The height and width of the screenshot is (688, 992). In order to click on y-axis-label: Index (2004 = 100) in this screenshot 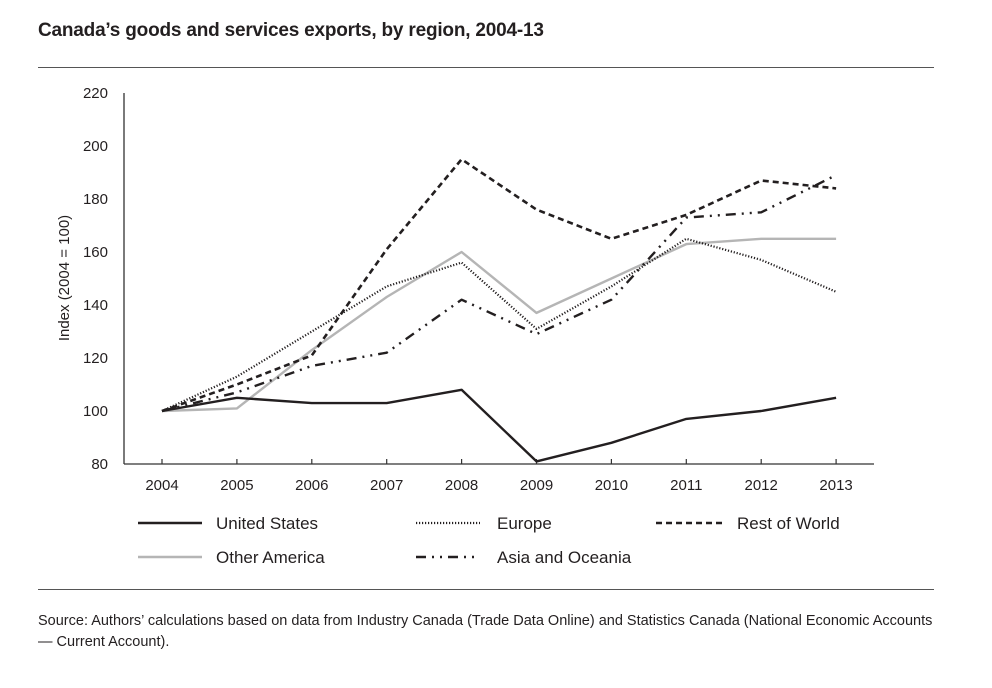, I will do `click(64, 278)`.